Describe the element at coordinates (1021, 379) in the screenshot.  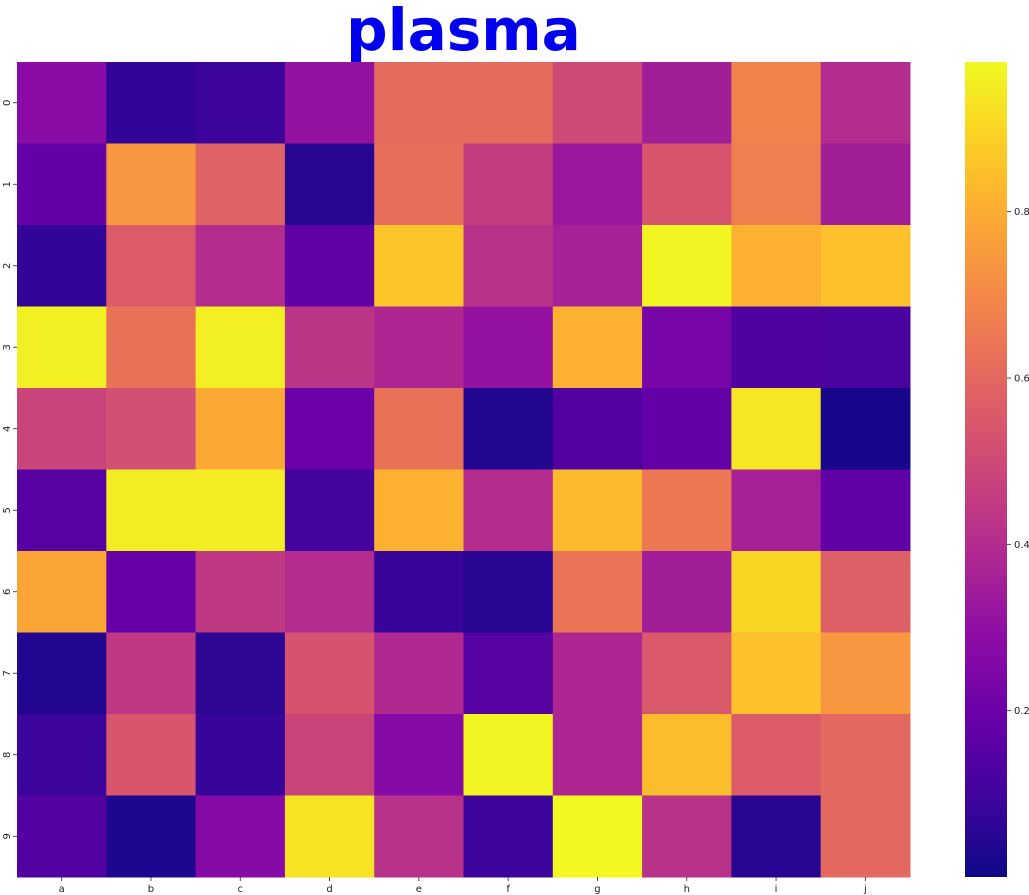
I see `colorbar-tick-label: 0.6` at that location.